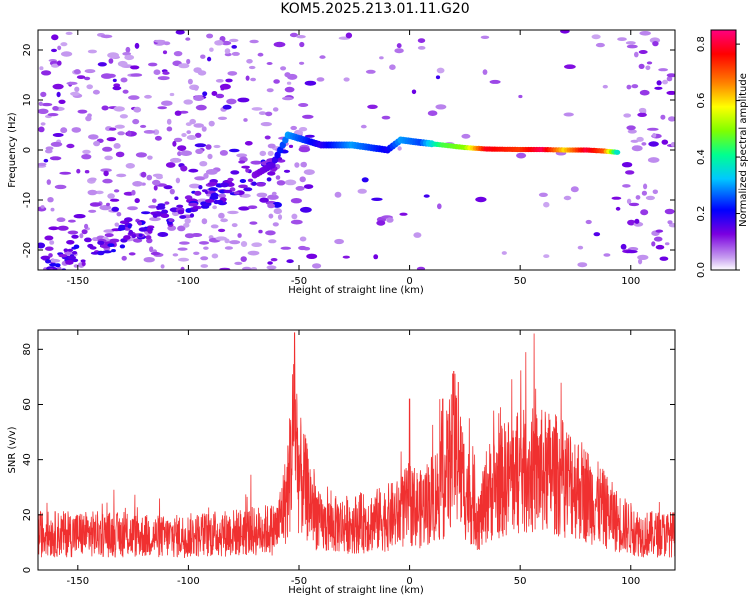  I want to click on x-tick-label: 100, so click(630, 281).